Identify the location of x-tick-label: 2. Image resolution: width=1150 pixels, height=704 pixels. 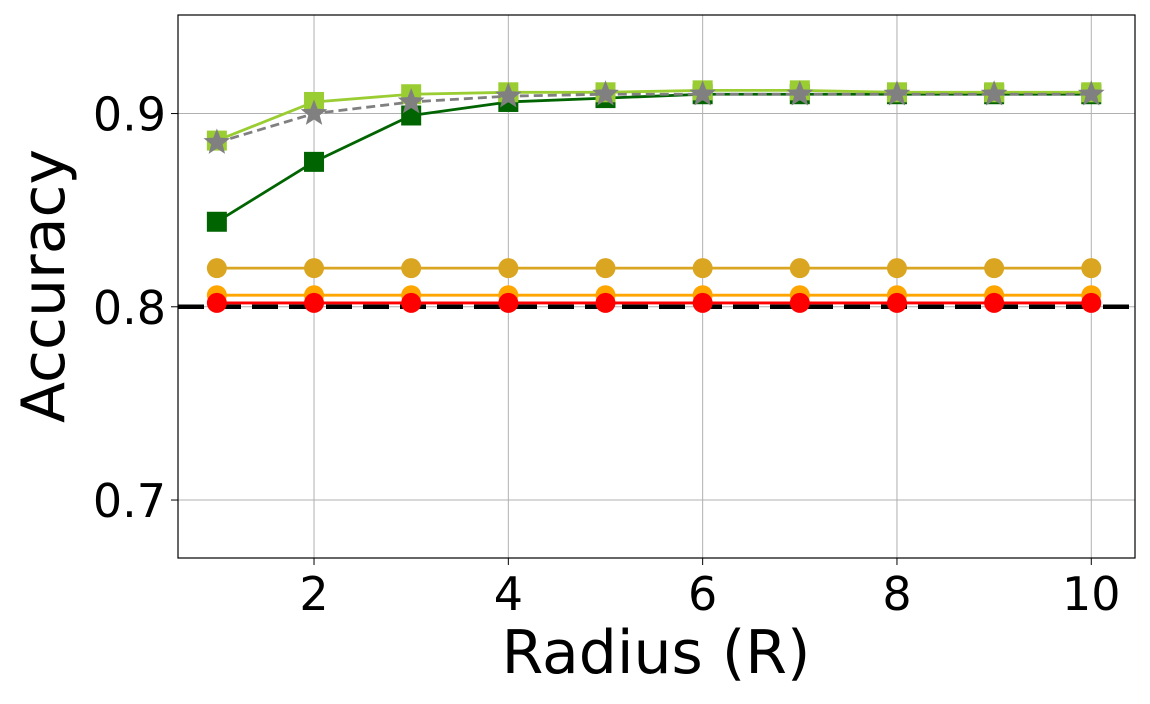
(313, 594).